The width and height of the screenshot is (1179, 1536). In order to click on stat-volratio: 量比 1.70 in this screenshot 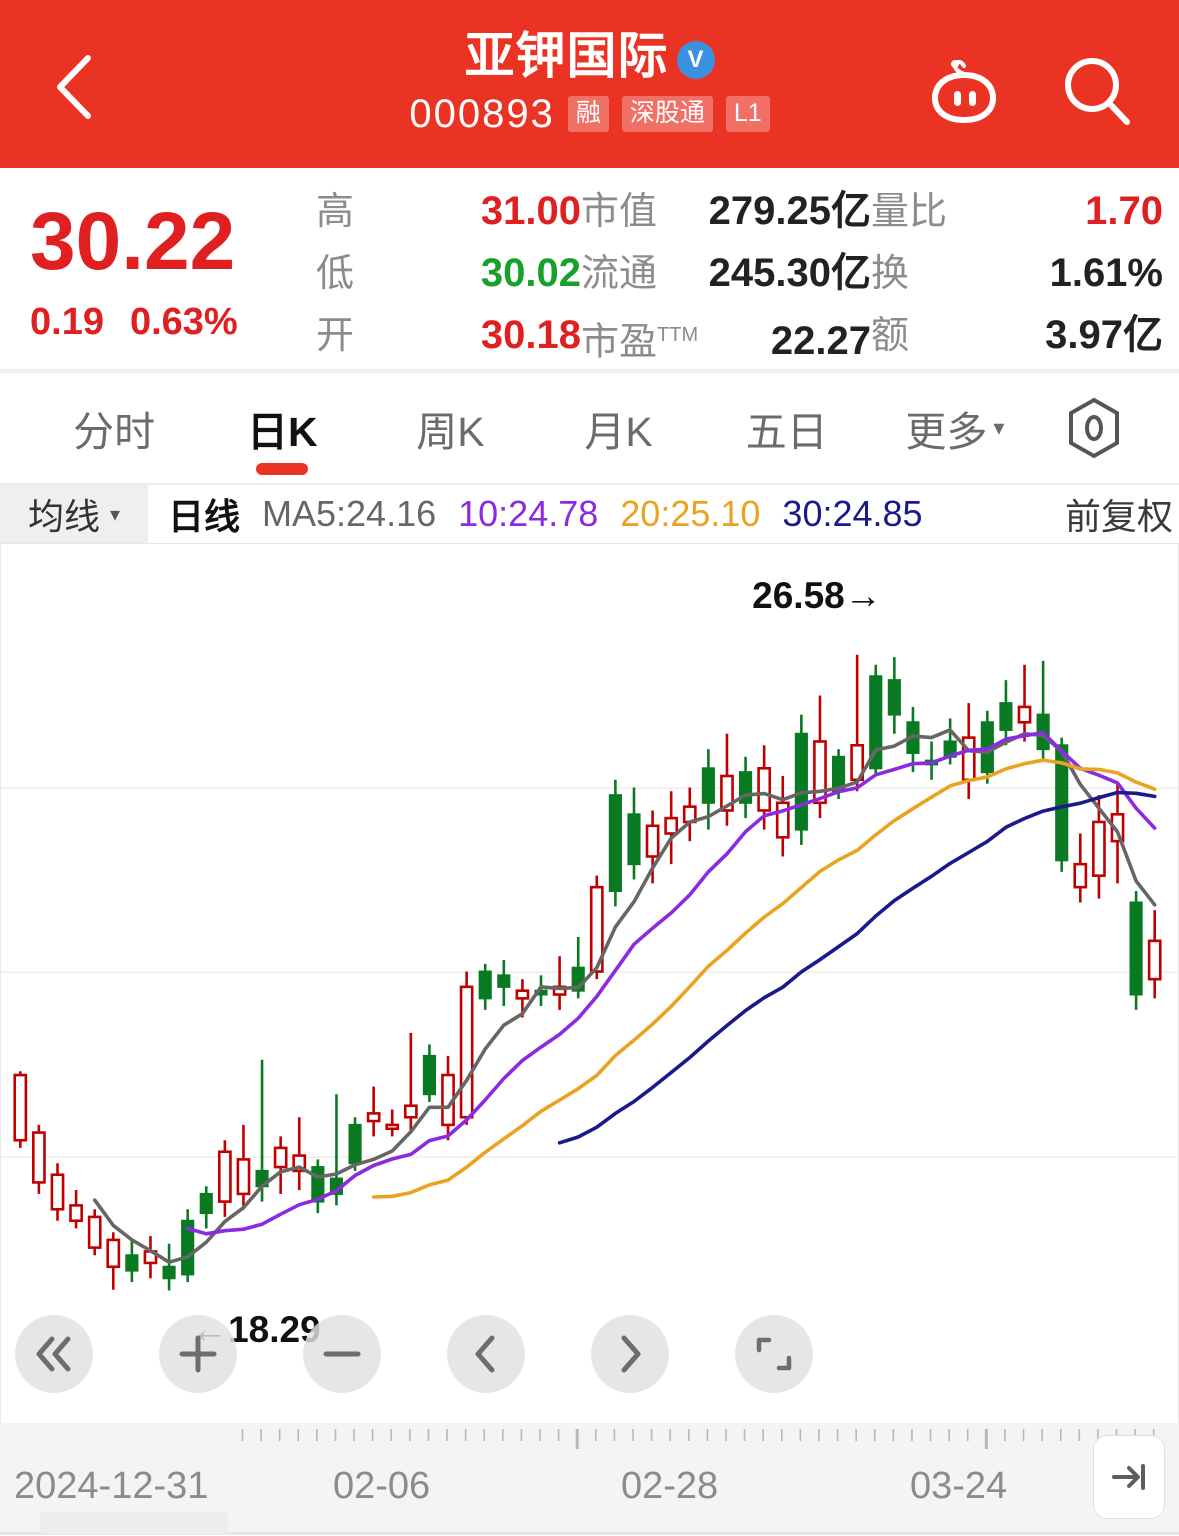, I will do `click(1017, 211)`.